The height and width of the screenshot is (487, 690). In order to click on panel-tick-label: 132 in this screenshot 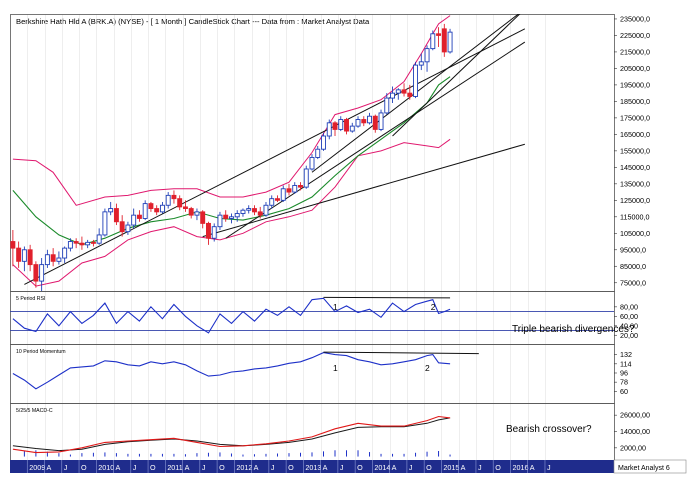, I will do `click(626, 354)`.